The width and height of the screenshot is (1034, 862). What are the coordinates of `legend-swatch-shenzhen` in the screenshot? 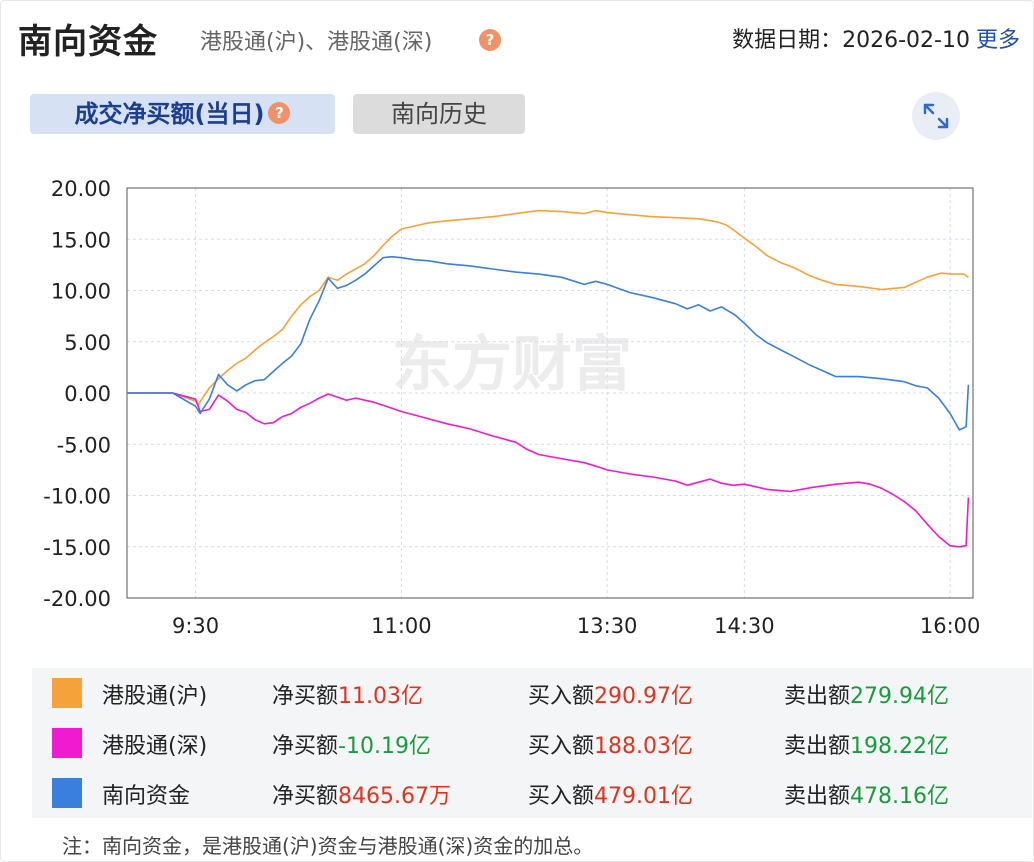 It's located at (67, 743).